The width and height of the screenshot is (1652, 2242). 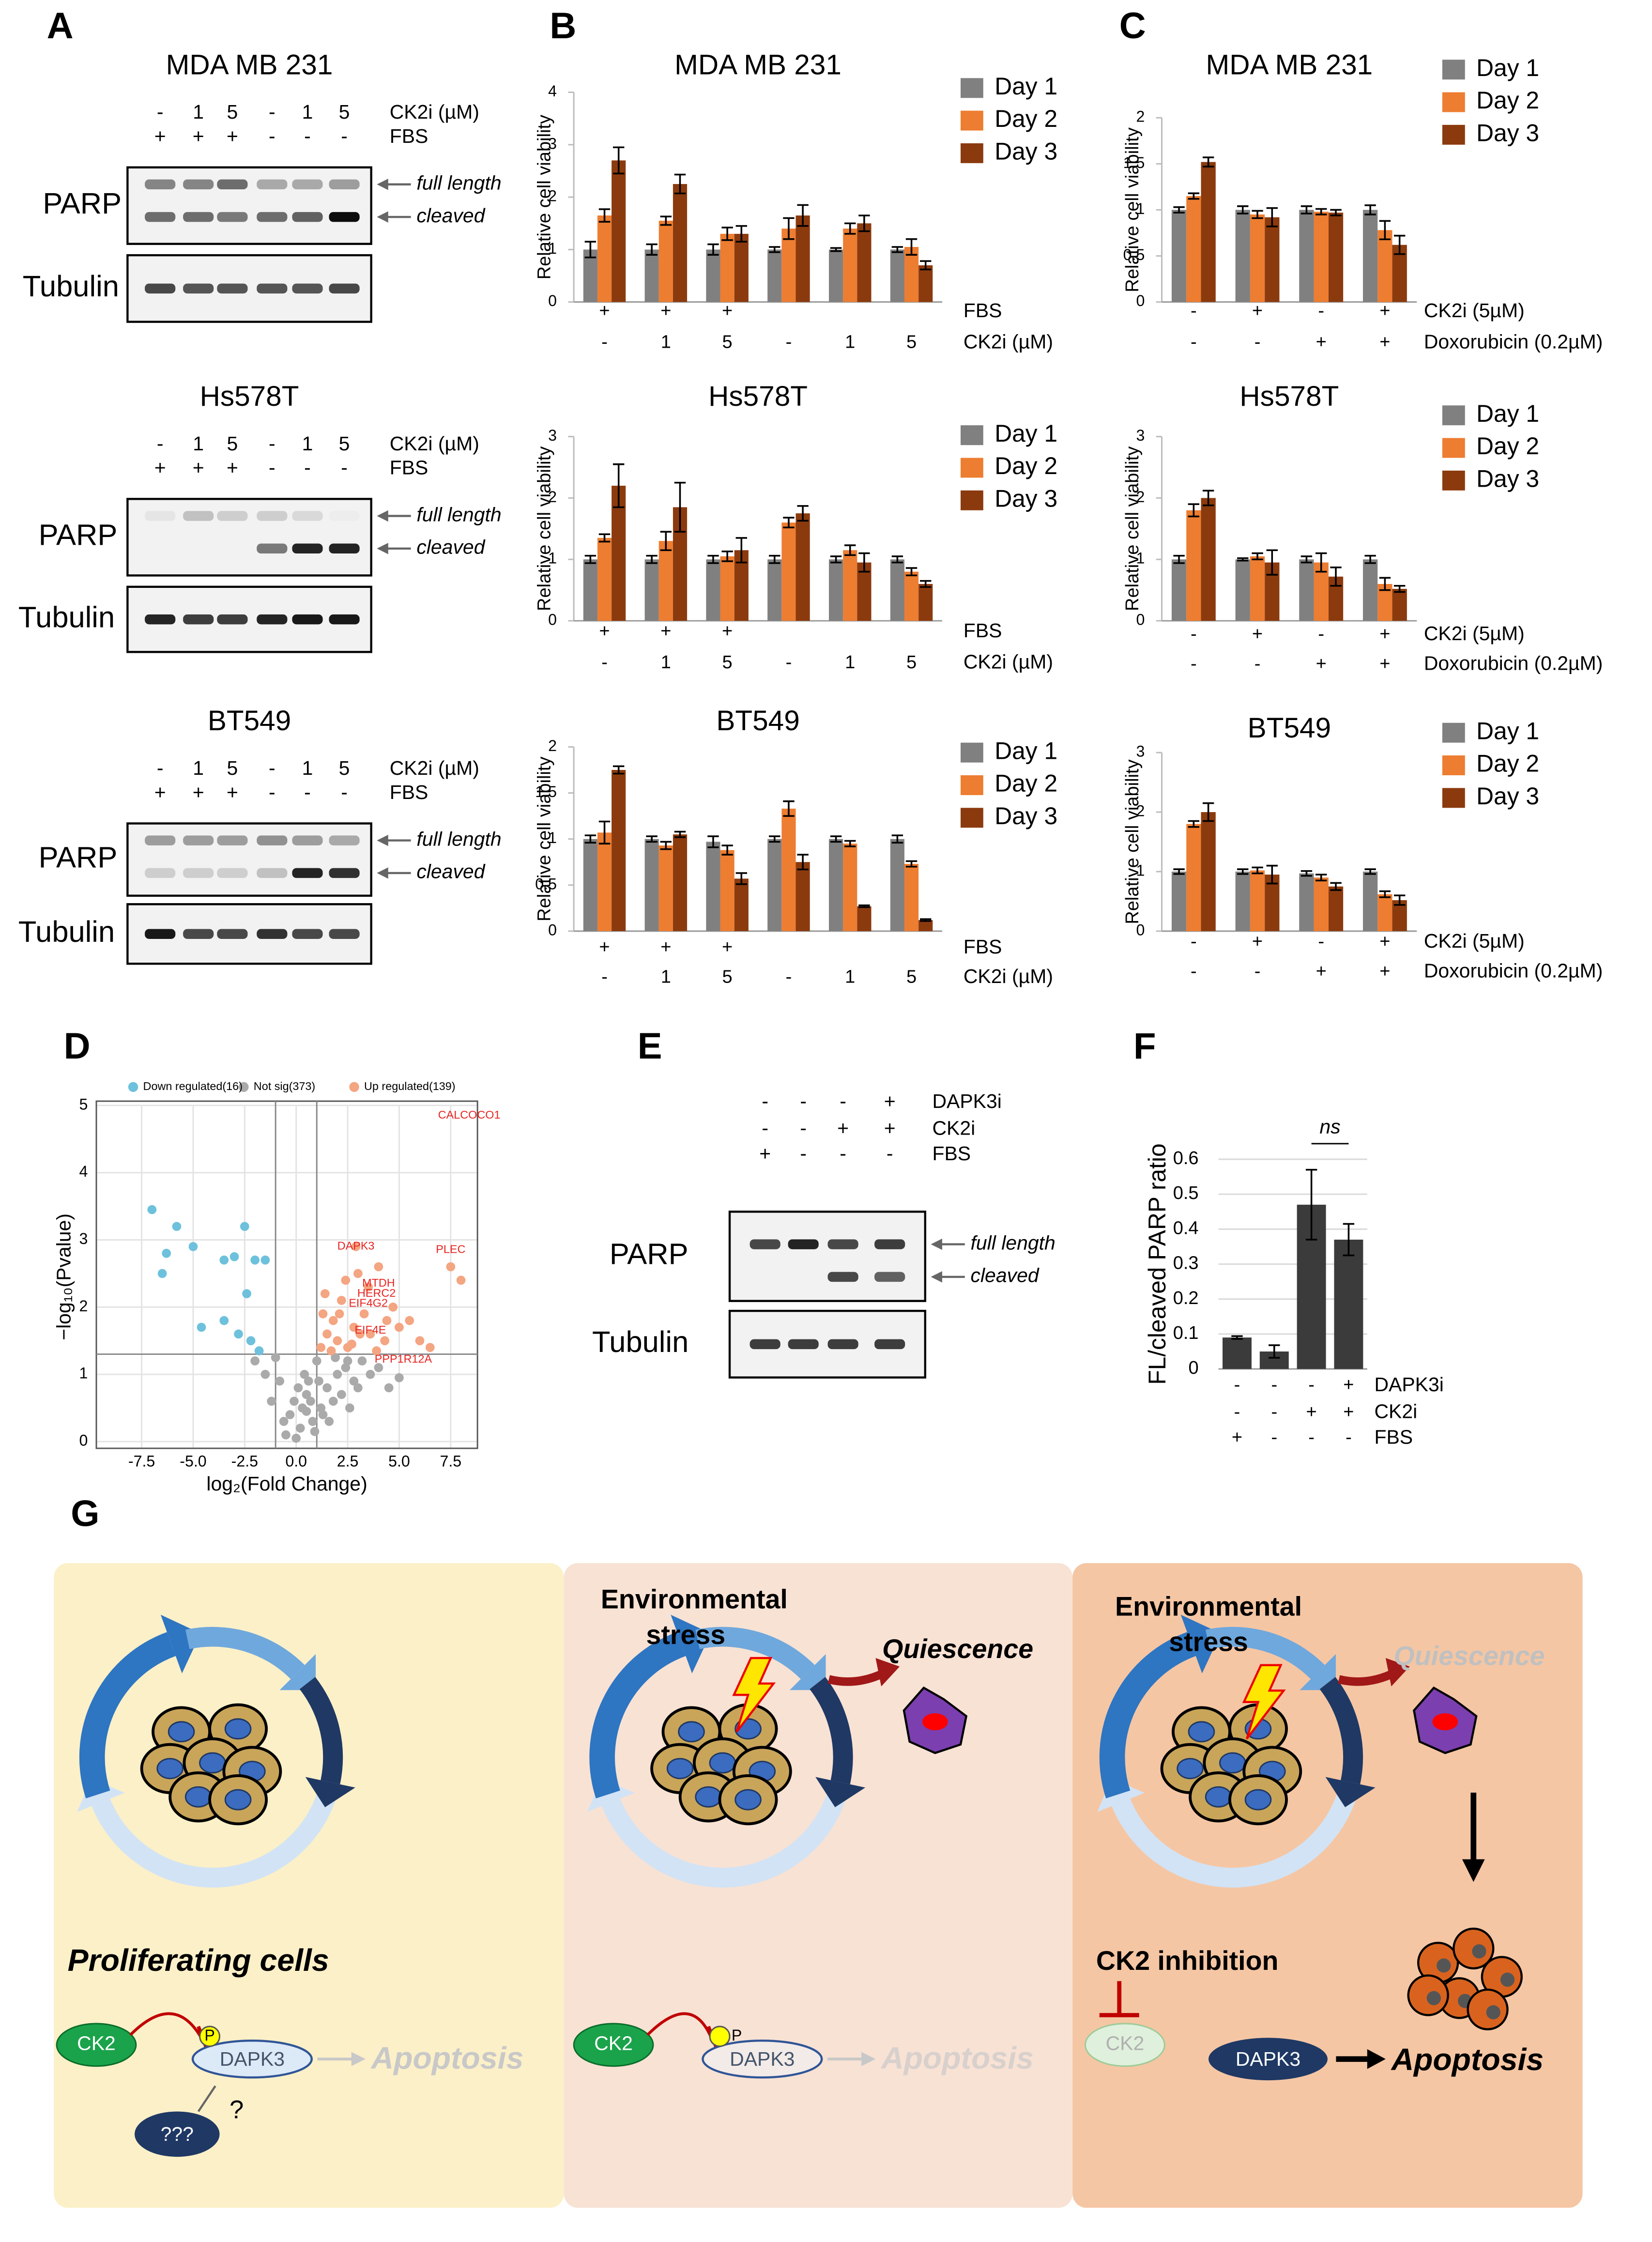 I want to click on y-tick-label: 2, so click(x=552, y=746).